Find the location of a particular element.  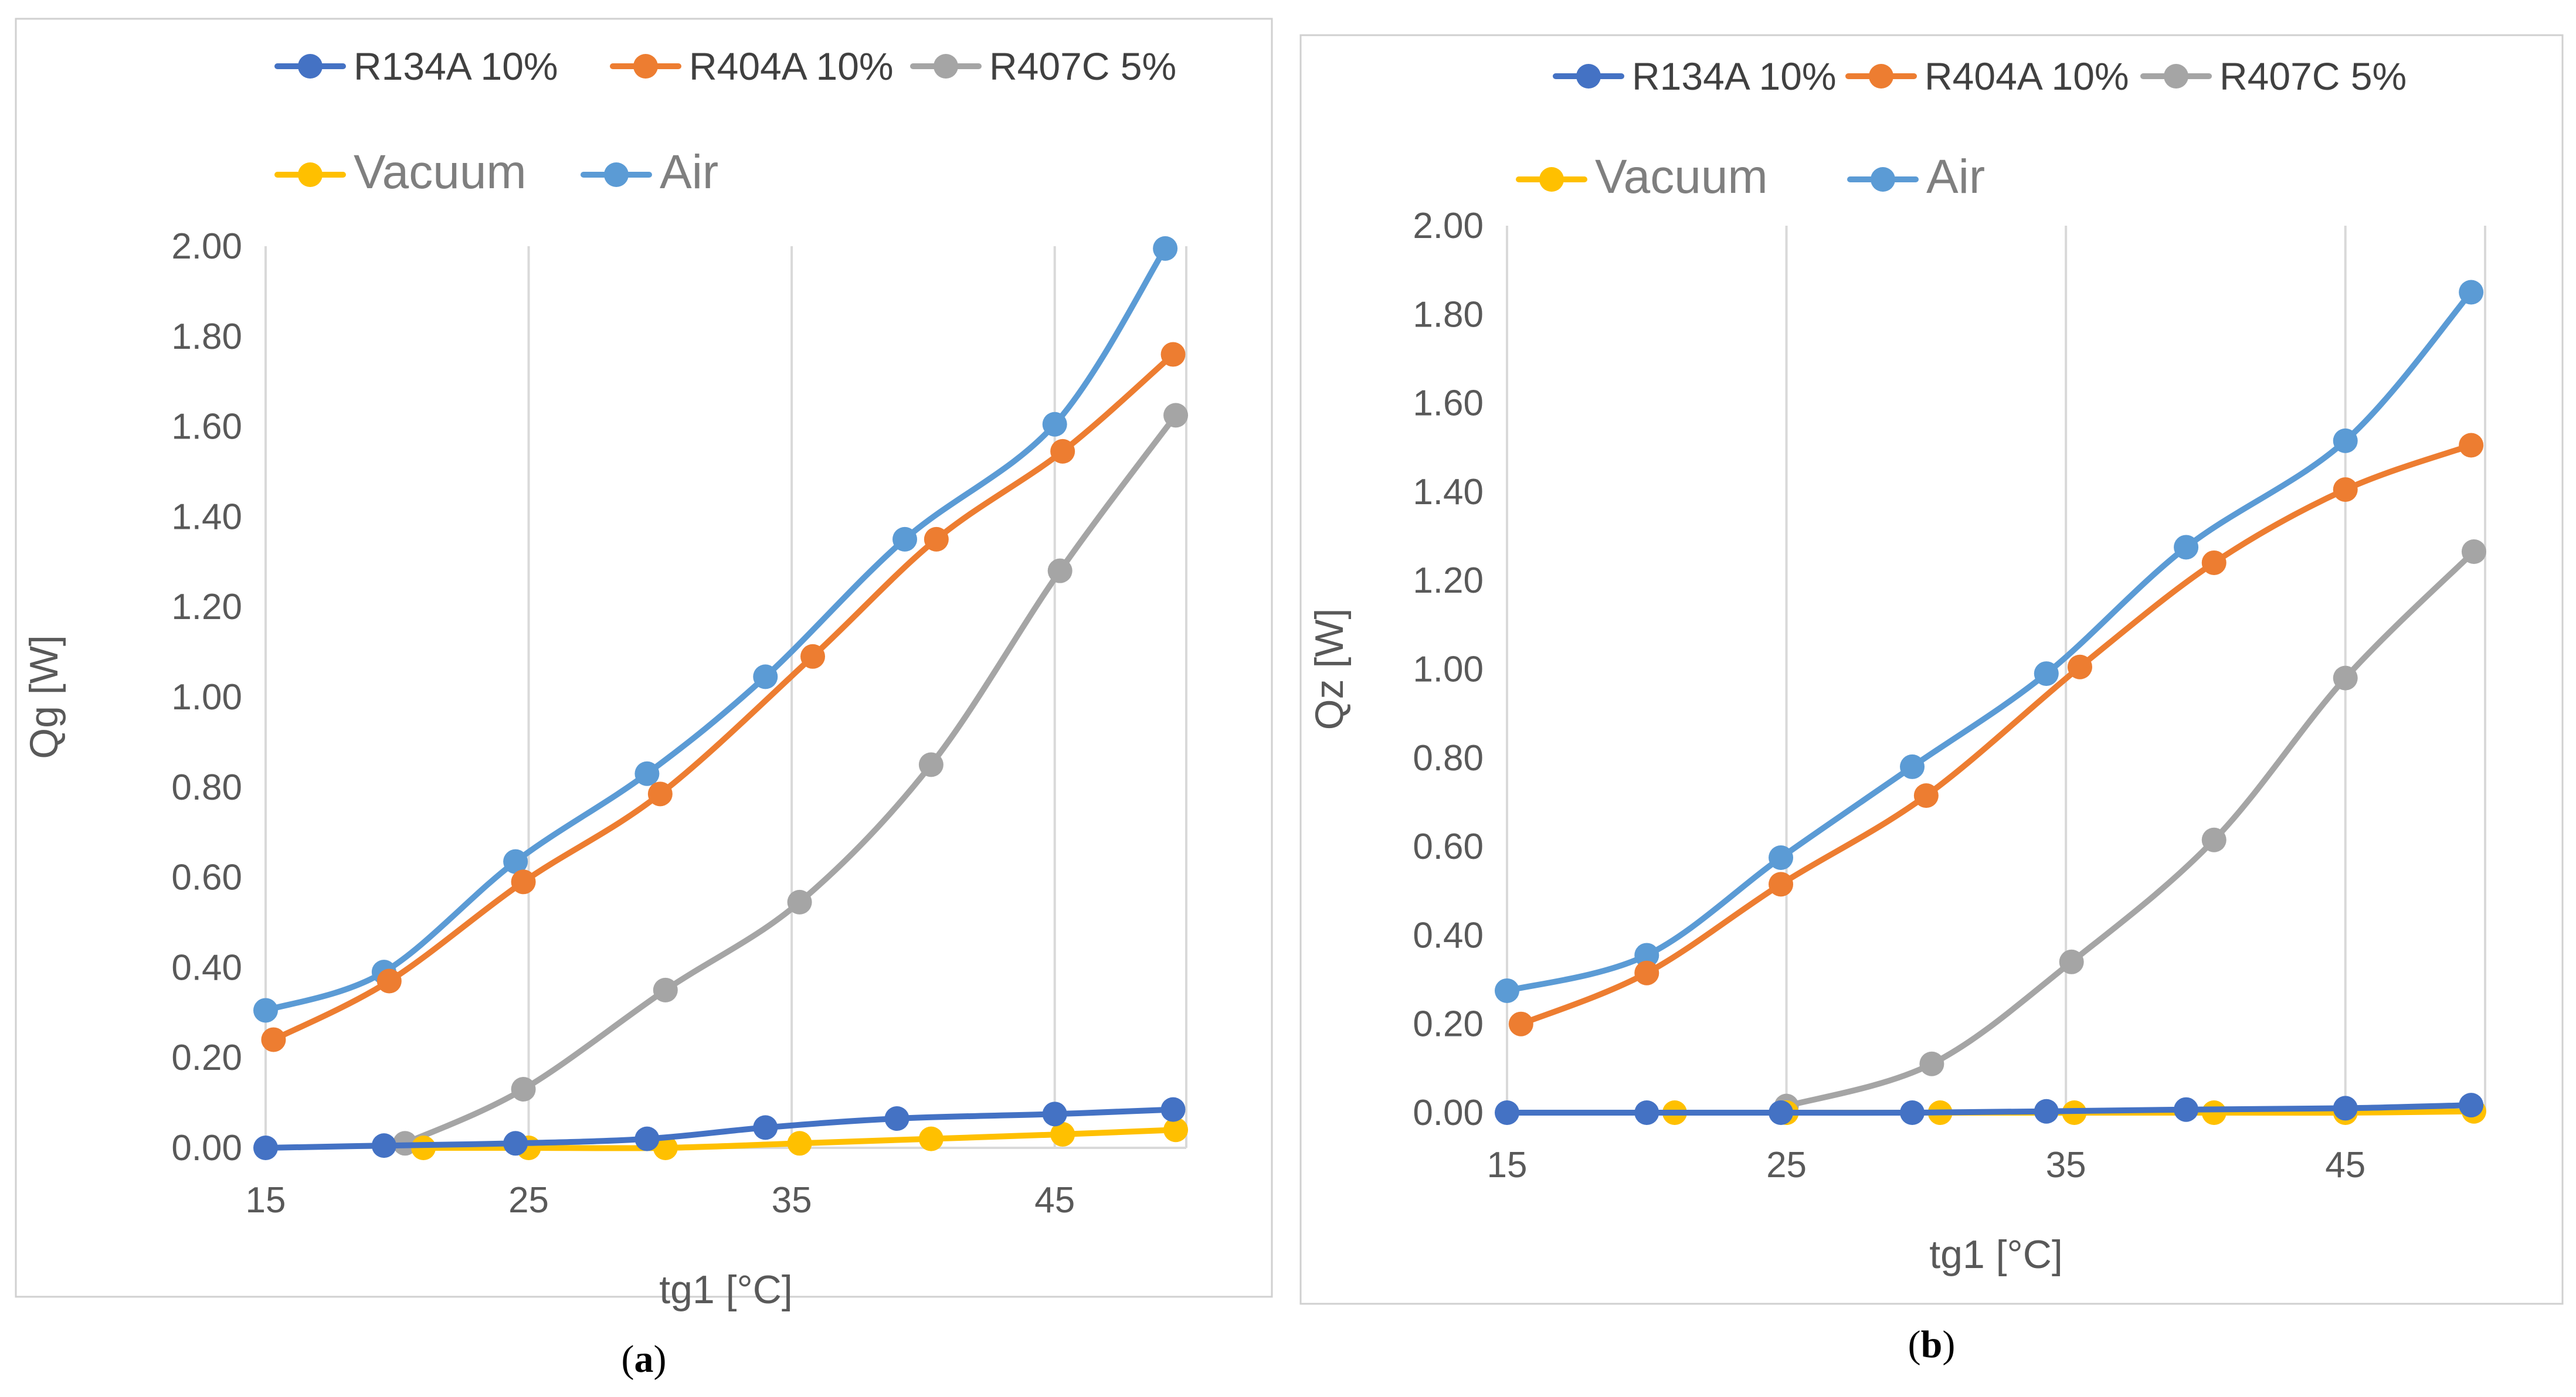

legend-label: R134A 10% is located at coordinates (1734, 76).